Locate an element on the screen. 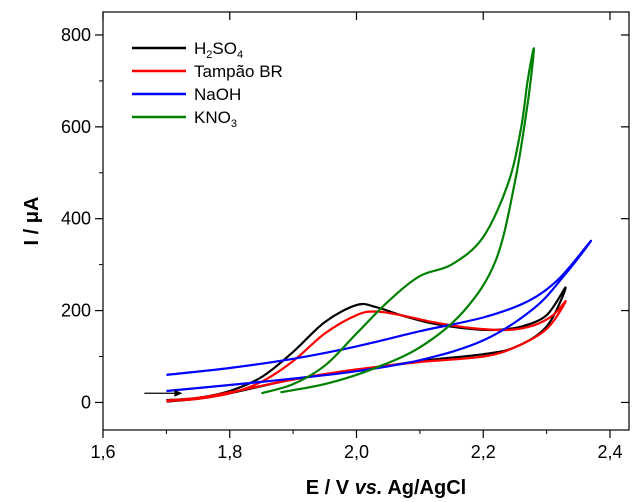 The height and width of the screenshot is (502, 643). legend-label-2: NaOH is located at coordinates (217, 94).